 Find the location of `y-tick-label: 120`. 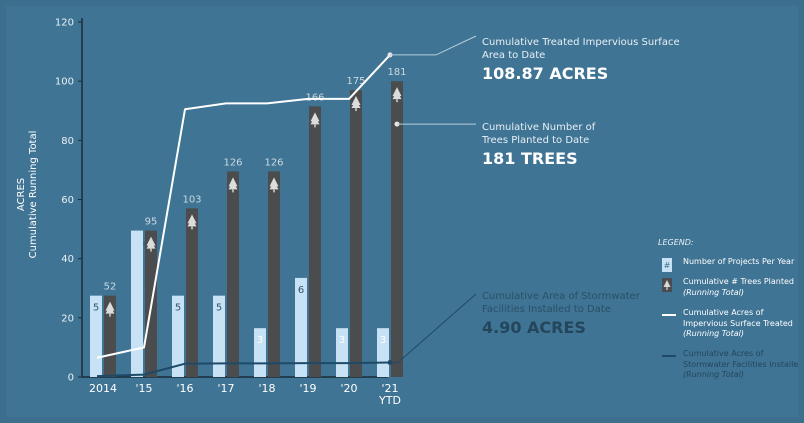

y-tick-label: 120 is located at coordinates (64, 23).